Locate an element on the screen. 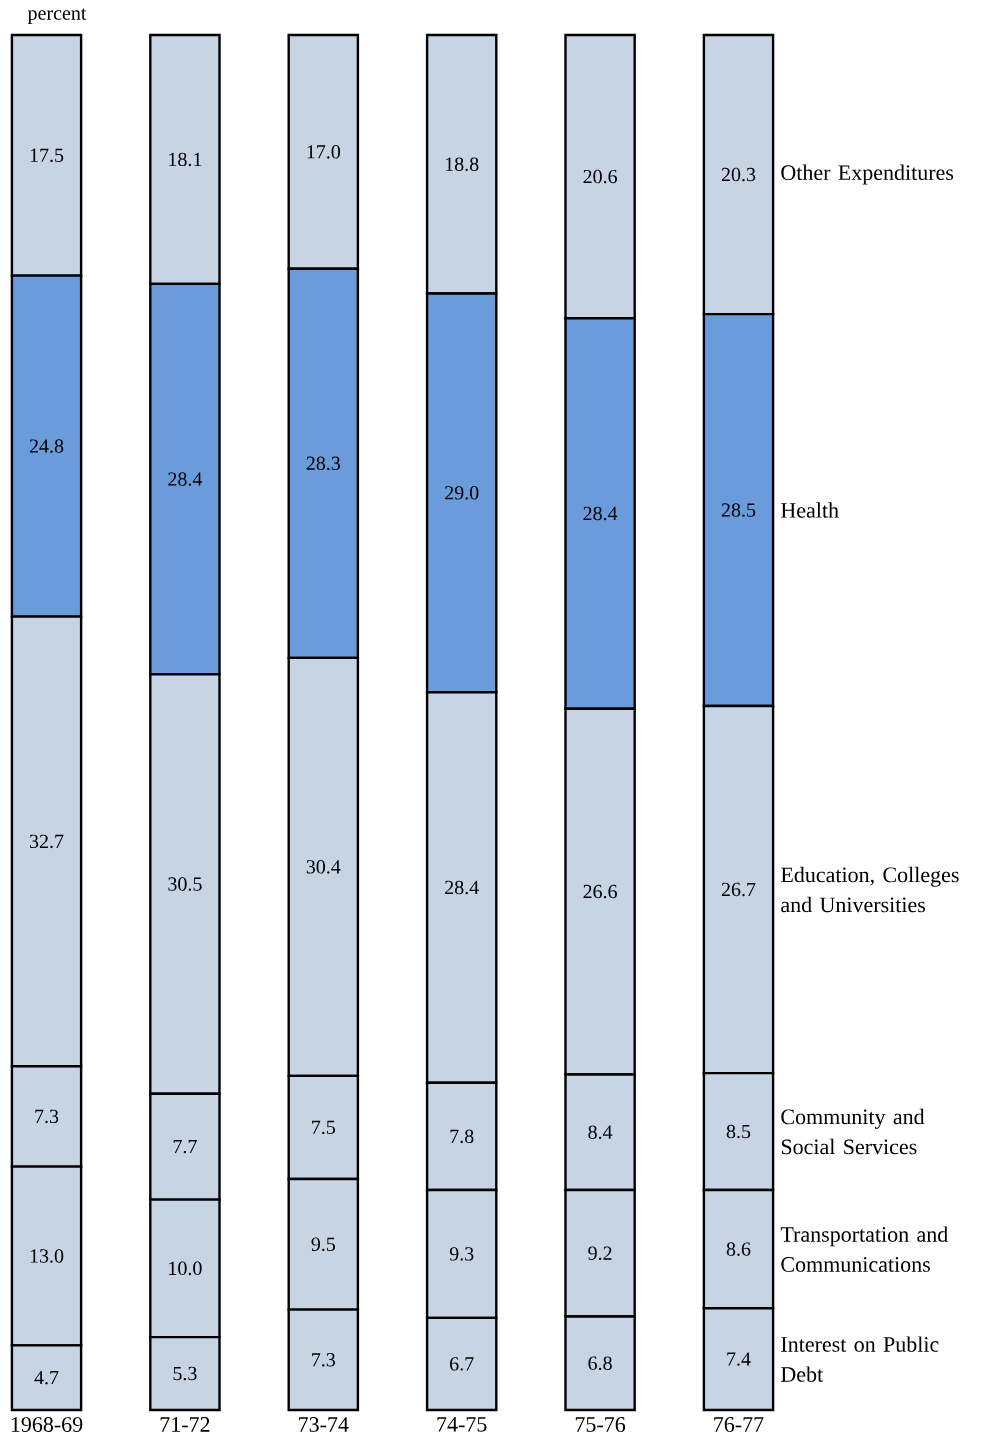 The image size is (991, 1450). data-label: 30.5 is located at coordinates (185, 884).